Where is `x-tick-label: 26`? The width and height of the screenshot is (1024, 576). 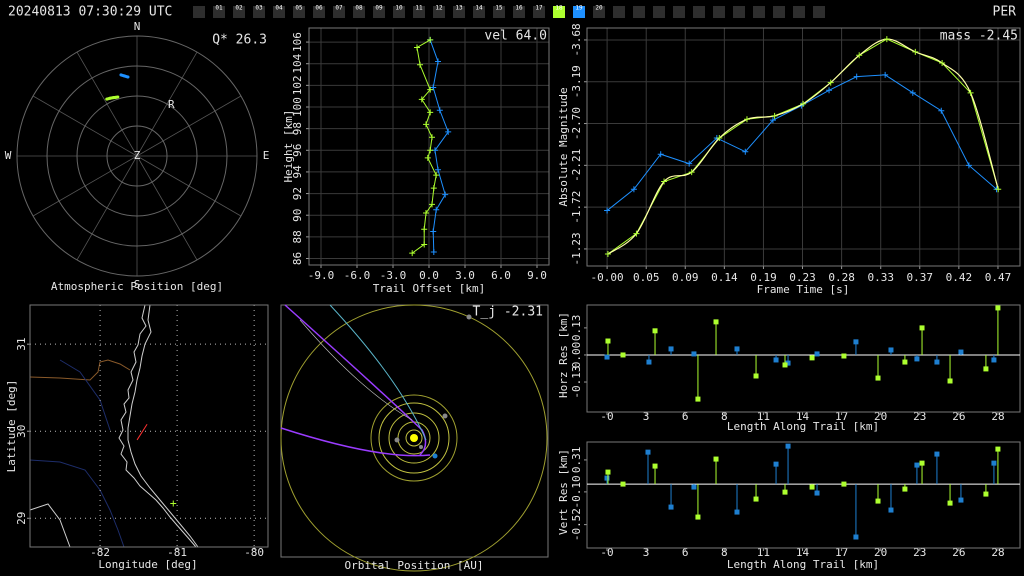
x-tick-label: 26 is located at coordinates (958, 552).